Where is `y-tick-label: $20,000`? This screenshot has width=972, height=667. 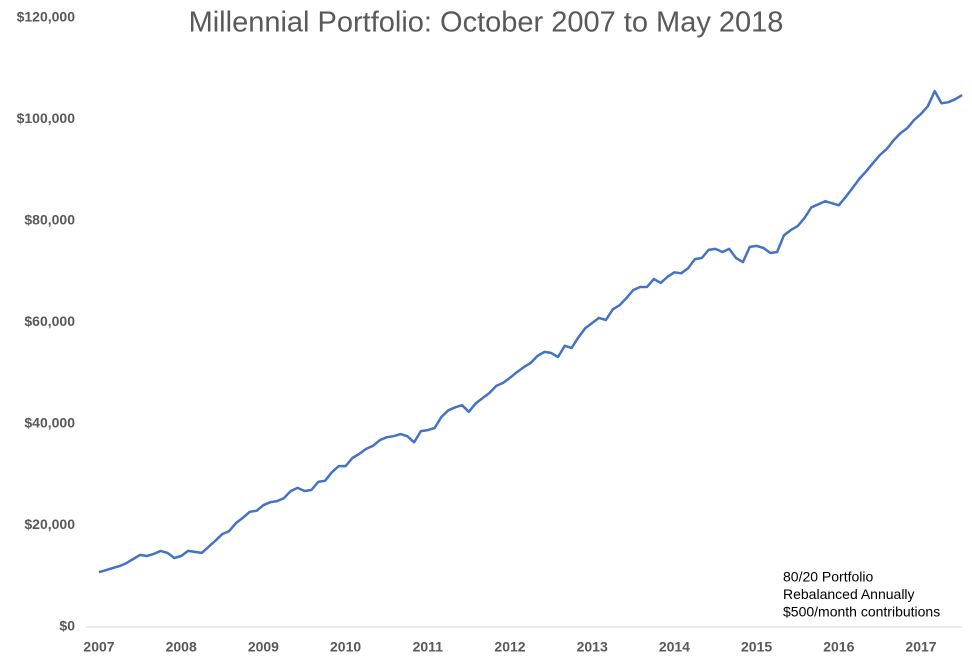 y-tick-label: $20,000 is located at coordinates (49, 524).